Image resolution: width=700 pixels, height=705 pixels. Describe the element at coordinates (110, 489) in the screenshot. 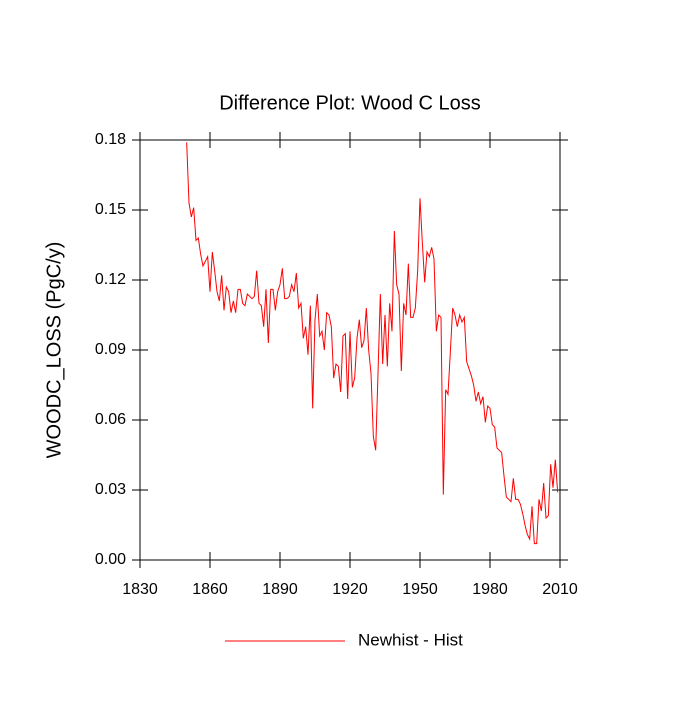

I see `y-tick-label: 0.03` at that location.